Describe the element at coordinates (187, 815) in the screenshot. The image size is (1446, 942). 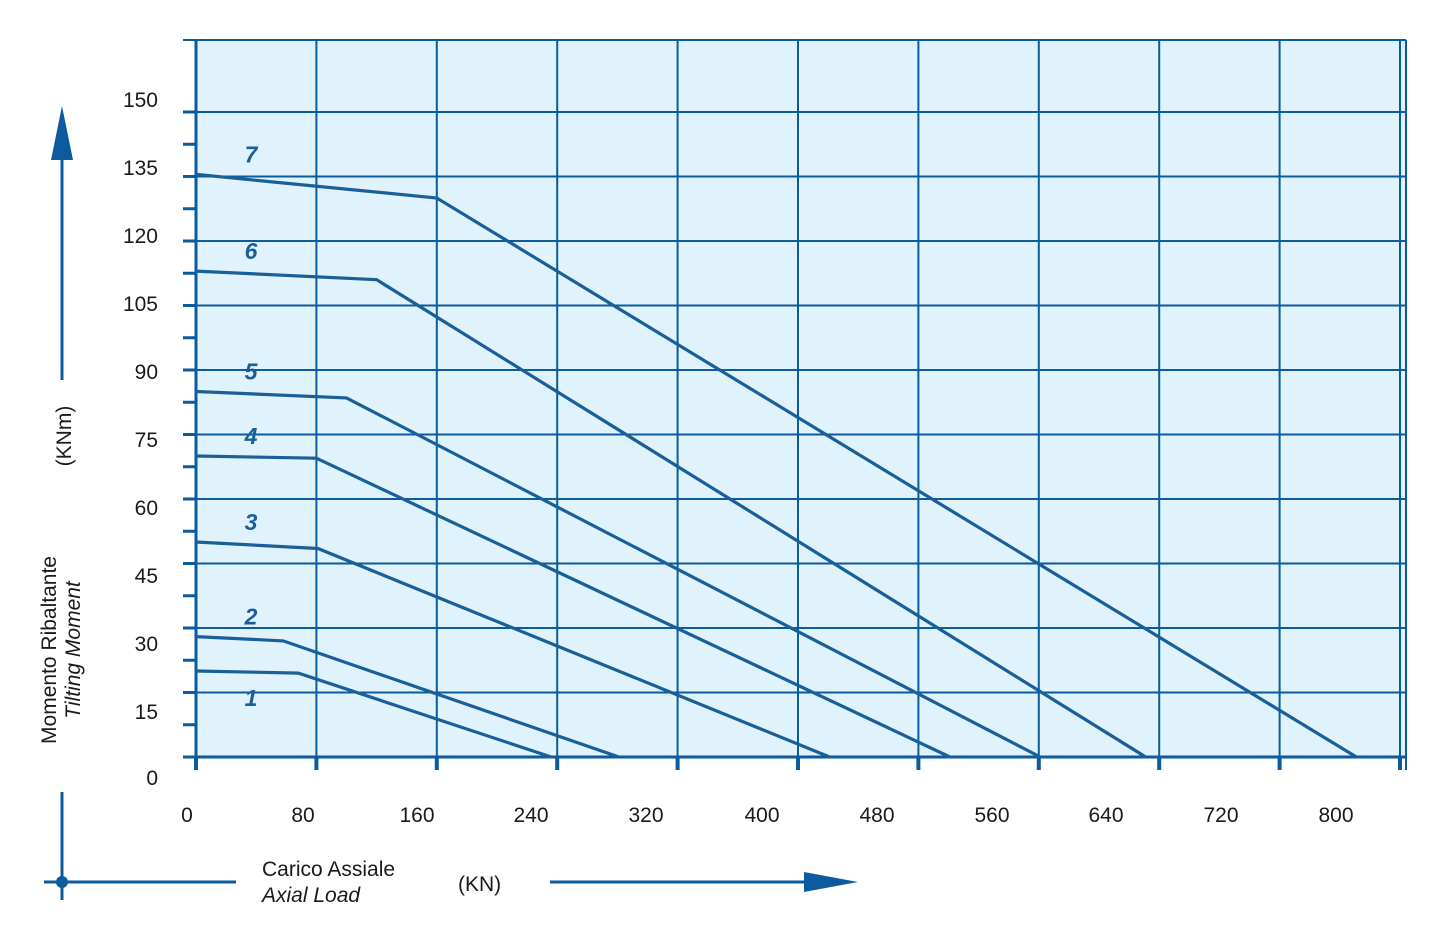
I see `x-tick-label-0: 0` at that location.